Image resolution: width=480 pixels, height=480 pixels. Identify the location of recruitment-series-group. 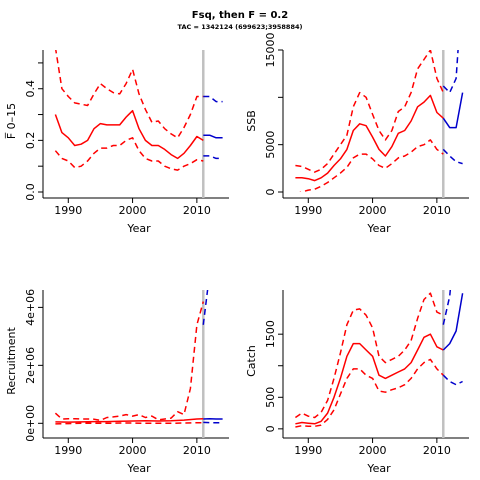
(138, 357).